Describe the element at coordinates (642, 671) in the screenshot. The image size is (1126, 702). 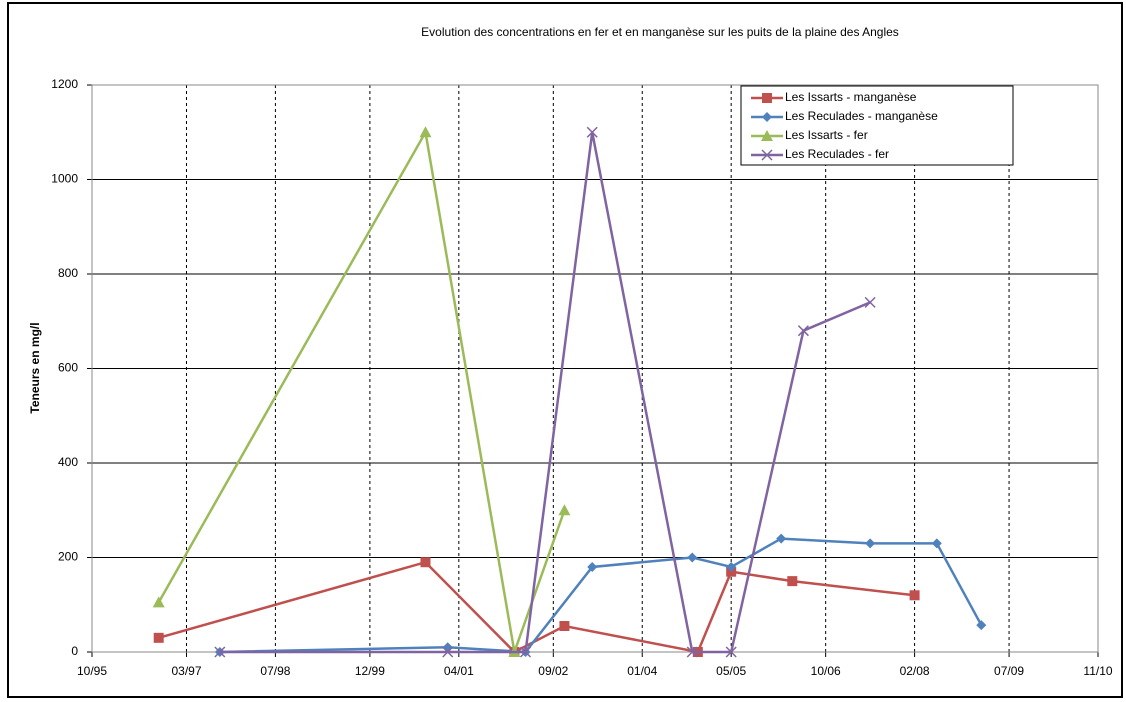
I see `x-tick-label: 01/04` at that location.